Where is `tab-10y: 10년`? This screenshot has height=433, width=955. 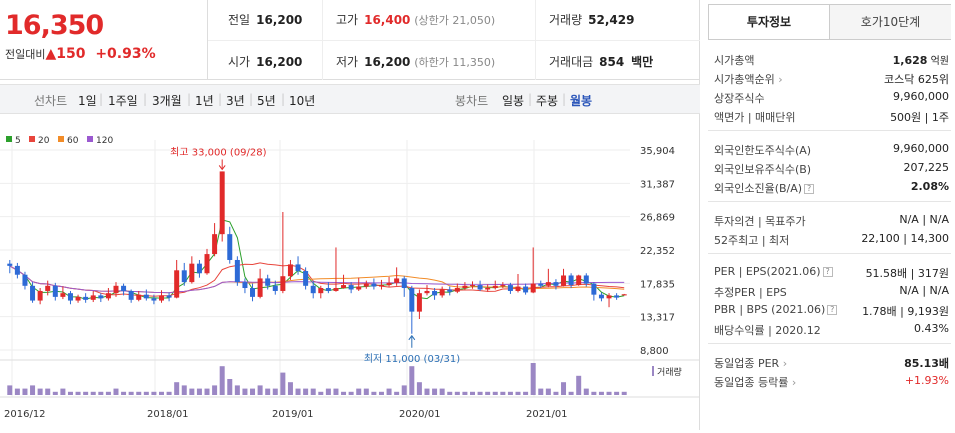
tab-10y: 10년 is located at coordinates (302, 101).